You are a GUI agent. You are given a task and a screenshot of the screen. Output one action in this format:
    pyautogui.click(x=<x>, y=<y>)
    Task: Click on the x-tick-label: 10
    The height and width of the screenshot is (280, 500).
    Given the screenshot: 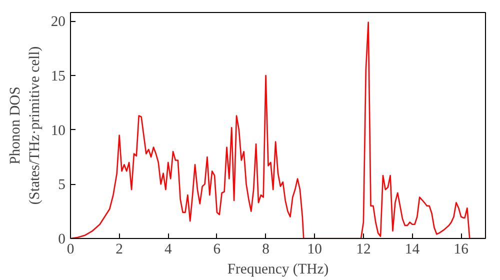 What is the action you would take?
    pyautogui.click(x=314, y=250)
    